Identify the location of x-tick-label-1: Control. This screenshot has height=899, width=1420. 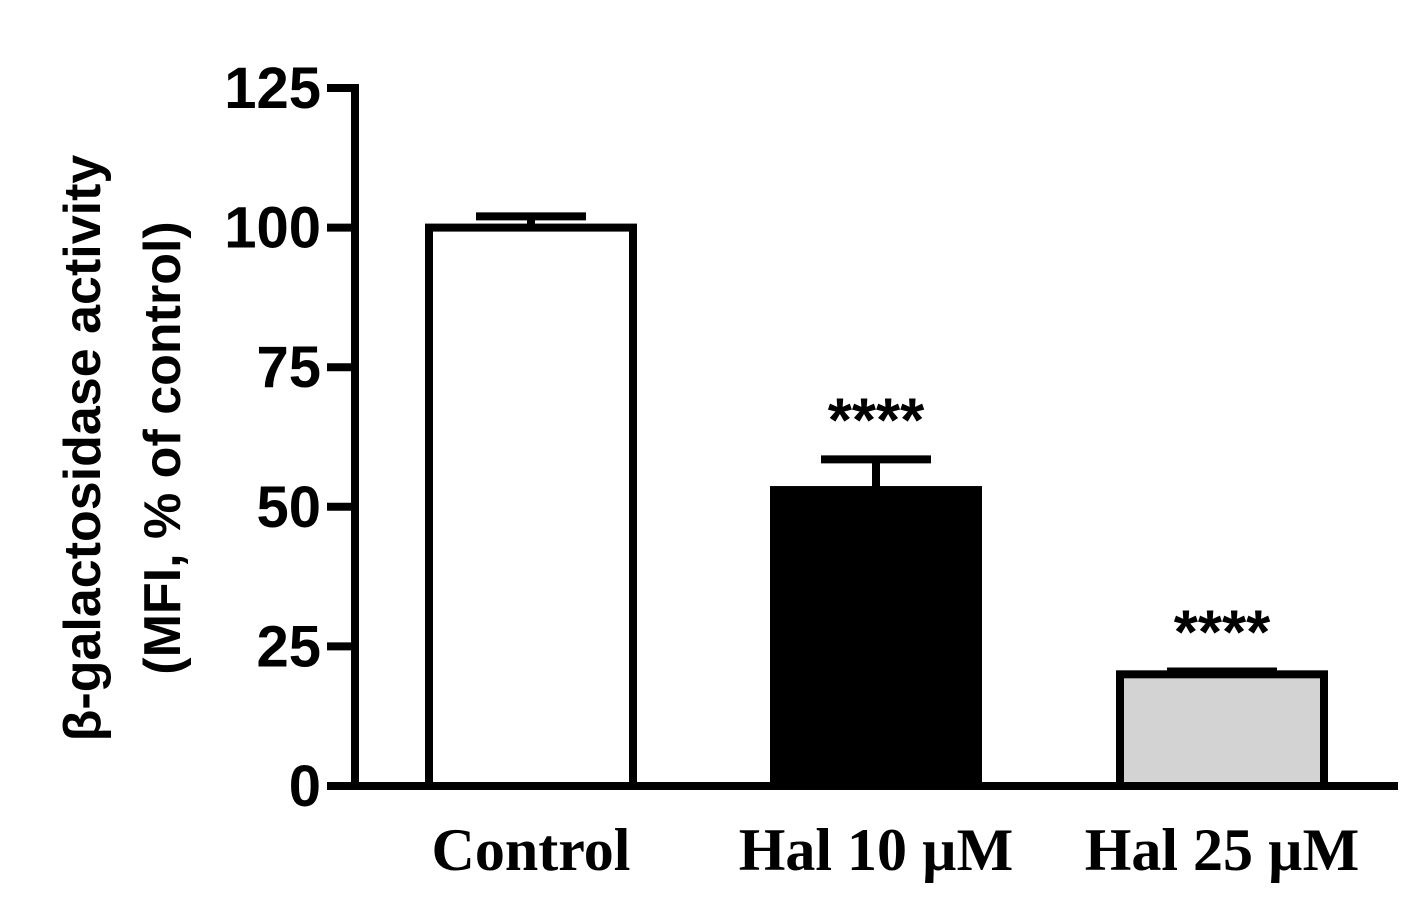
(531, 850).